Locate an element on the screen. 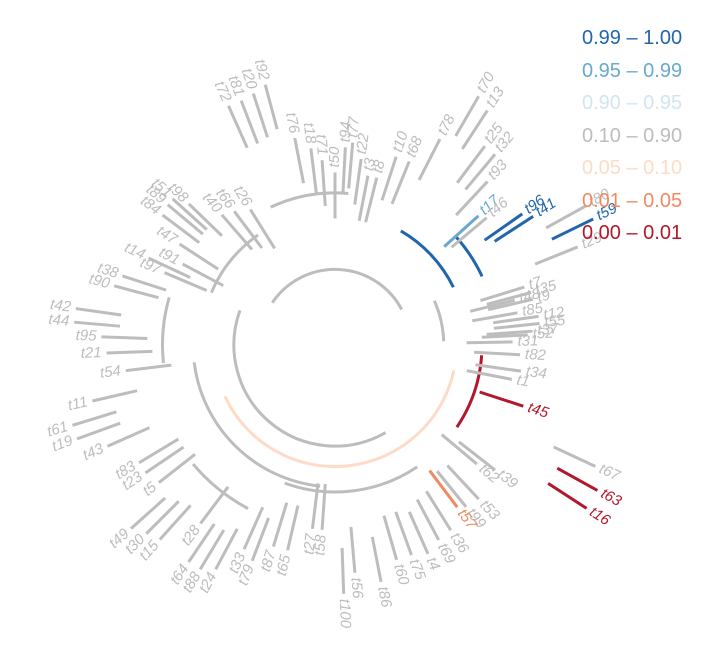 Image resolution: width=720 pixels, height=667 pixels. branch-t80 is located at coordinates (566, 217).